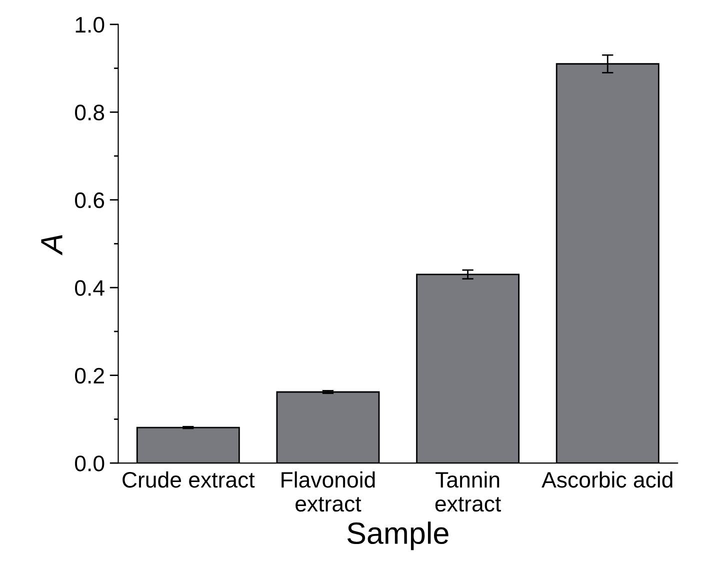 This screenshot has width=708, height=581. I want to click on y-tick-label: 0.6, so click(89, 200).